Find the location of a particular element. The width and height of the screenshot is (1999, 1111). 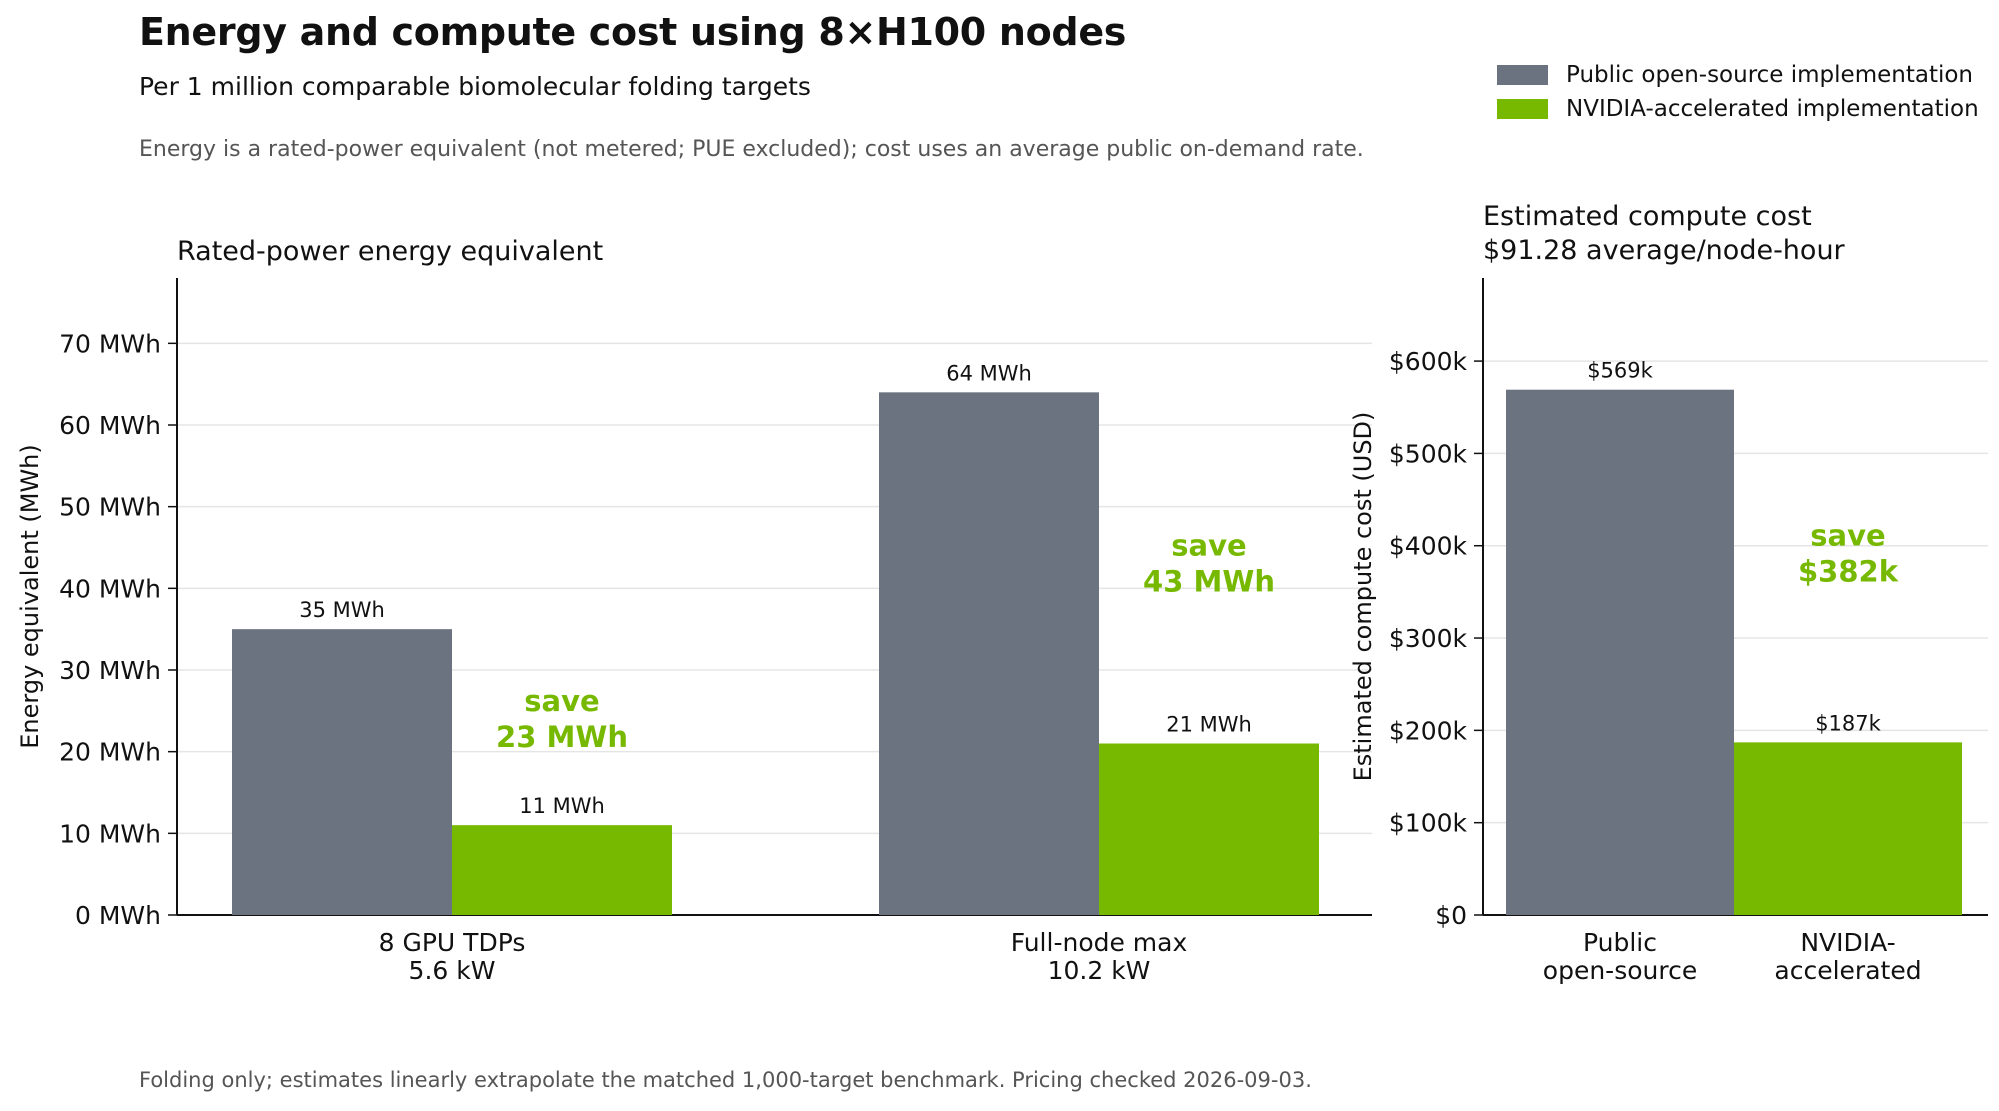

energy-ytick-label: 60 MWh is located at coordinates (110, 425).